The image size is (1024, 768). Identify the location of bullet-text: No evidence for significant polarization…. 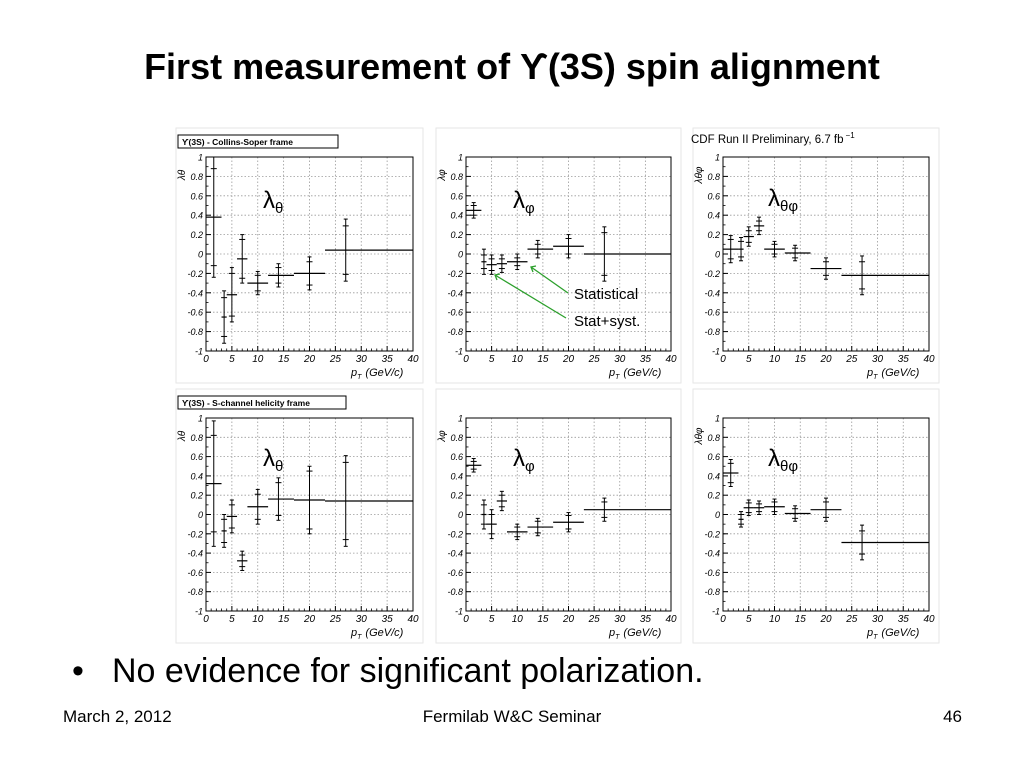
(408, 671).